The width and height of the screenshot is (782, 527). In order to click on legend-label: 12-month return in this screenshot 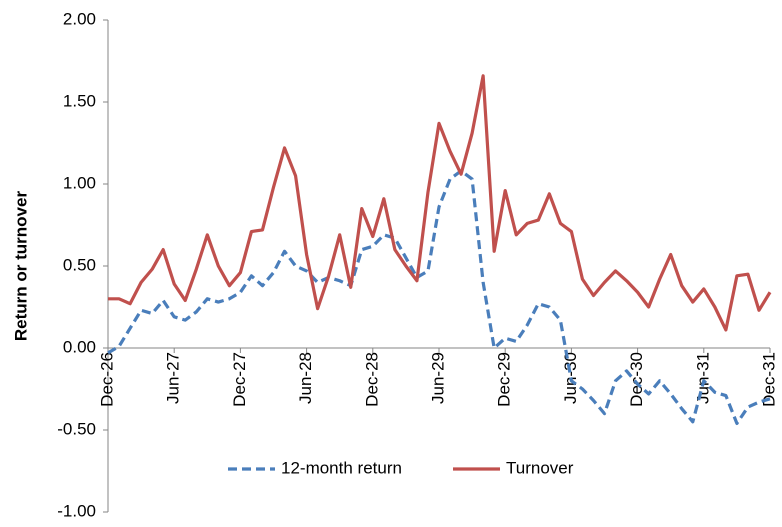, I will do `click(341, 467)`.